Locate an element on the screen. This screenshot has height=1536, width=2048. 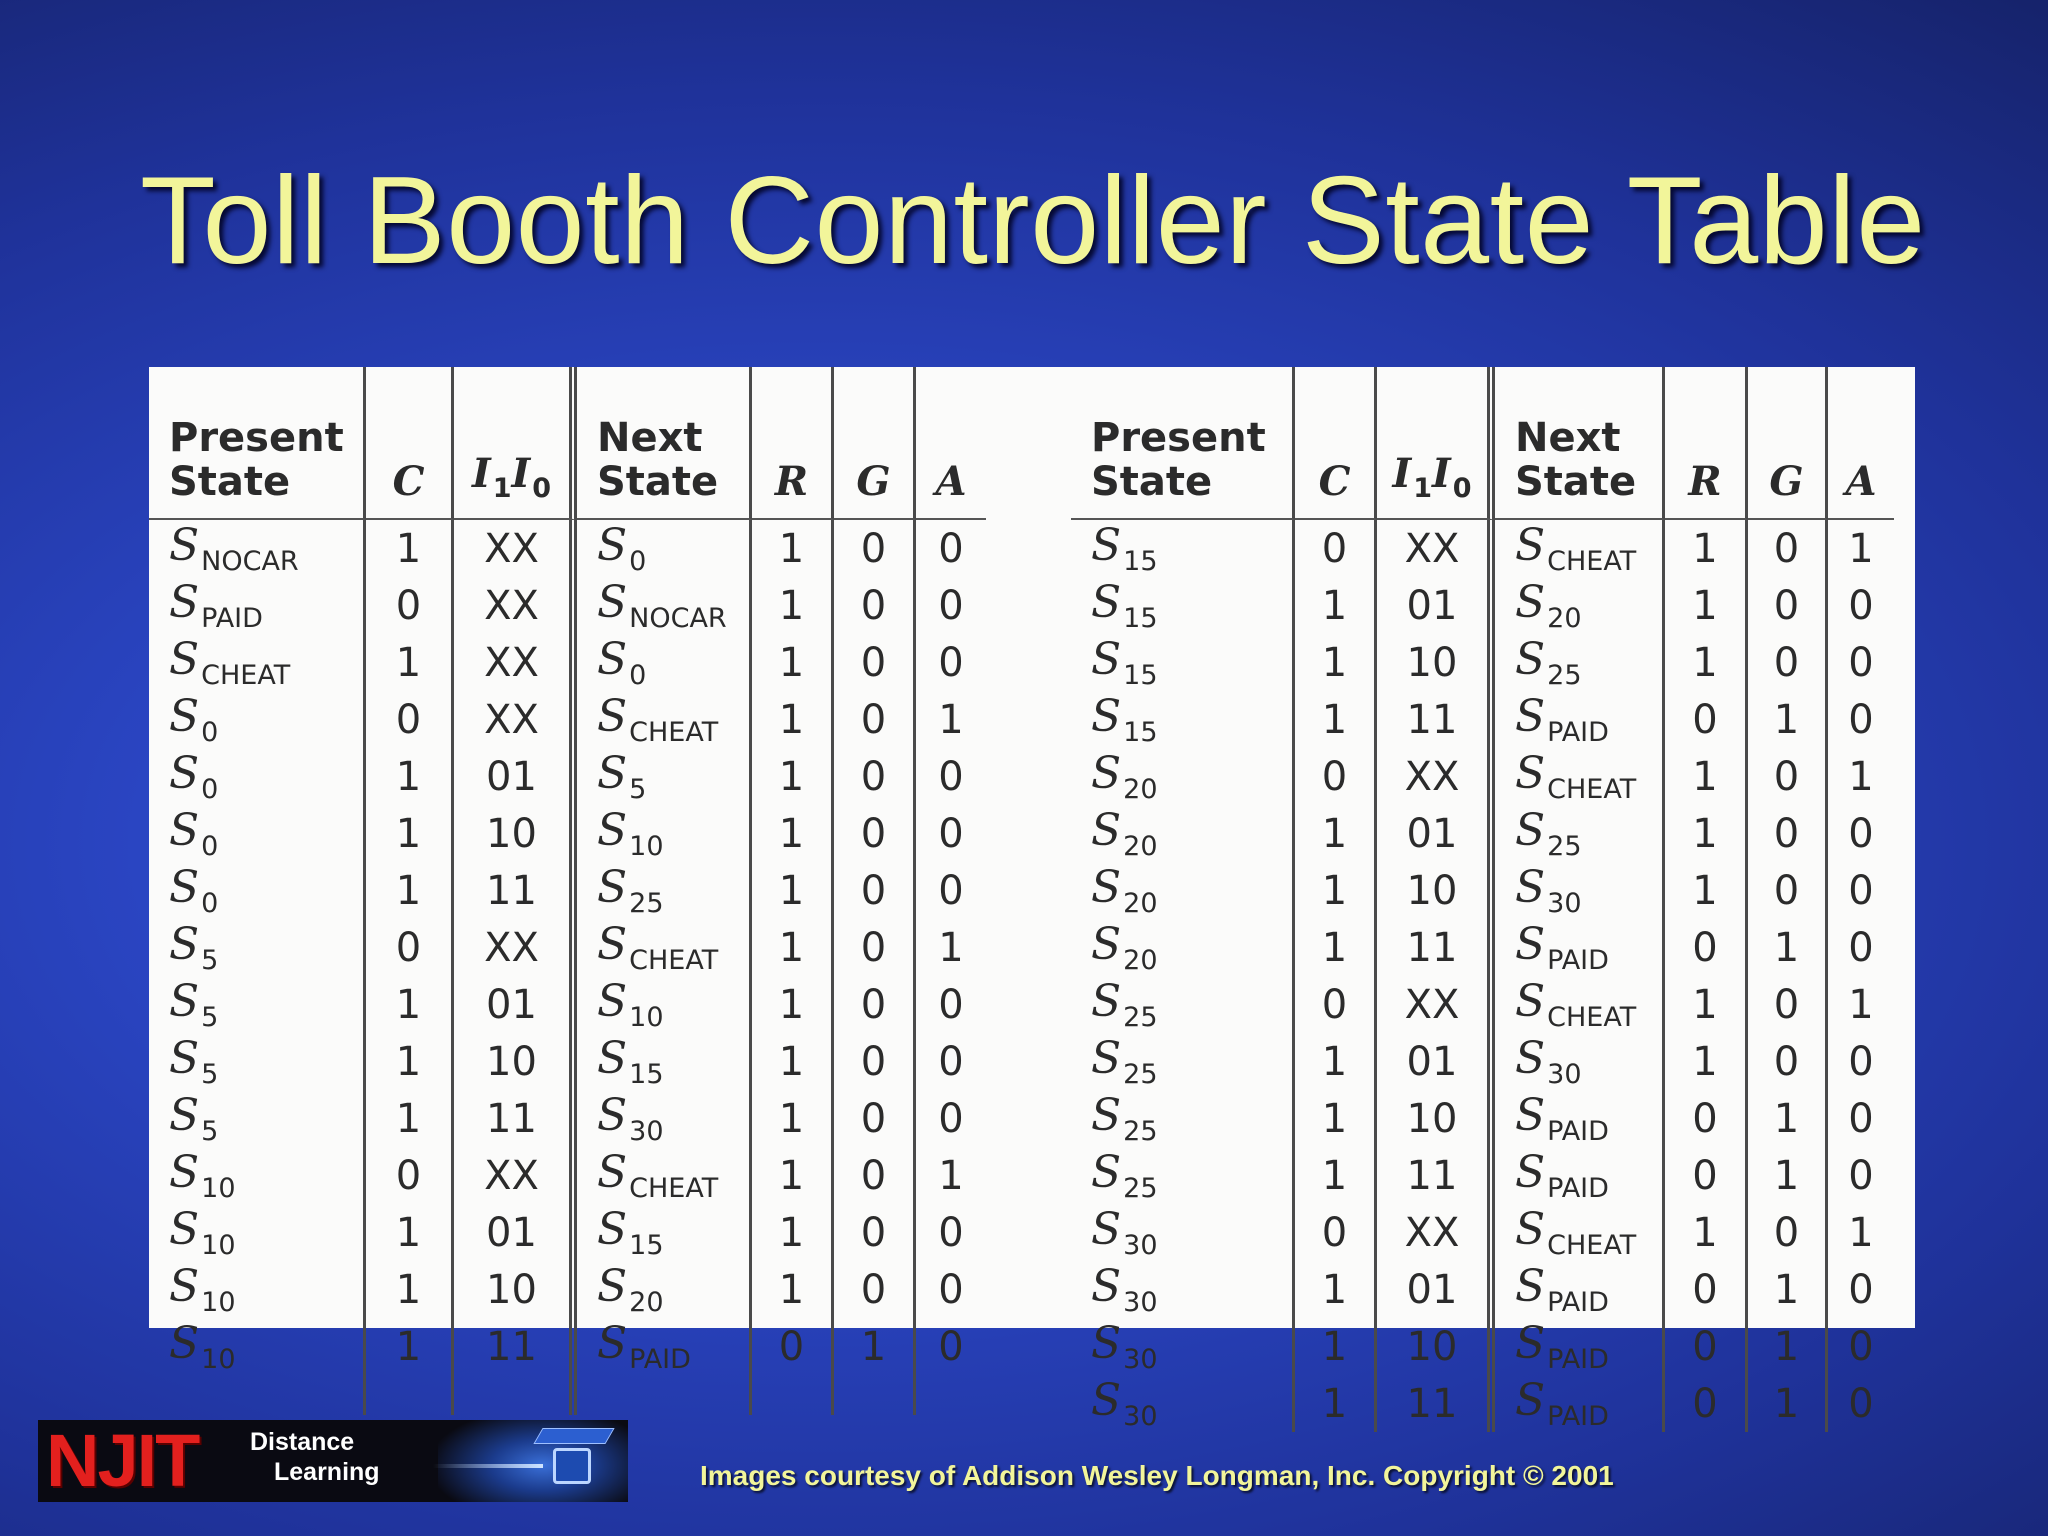
next-state-cell: S25 is located at coordinates (1580, 833).